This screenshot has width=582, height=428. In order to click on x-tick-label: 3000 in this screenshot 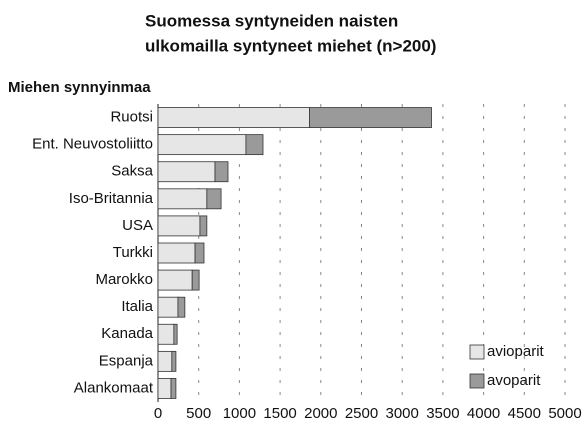, I will do `click(402, 413)`.